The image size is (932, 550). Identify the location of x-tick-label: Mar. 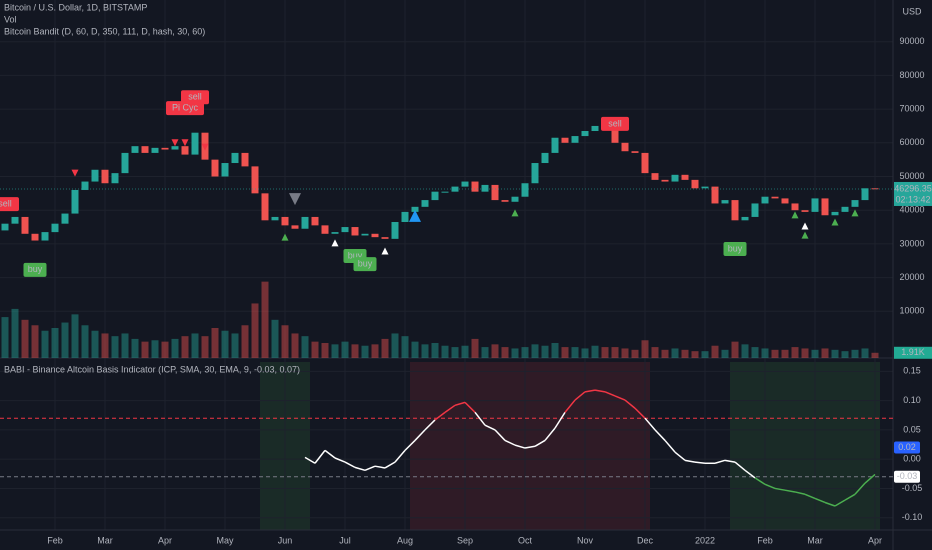
(105, 540).